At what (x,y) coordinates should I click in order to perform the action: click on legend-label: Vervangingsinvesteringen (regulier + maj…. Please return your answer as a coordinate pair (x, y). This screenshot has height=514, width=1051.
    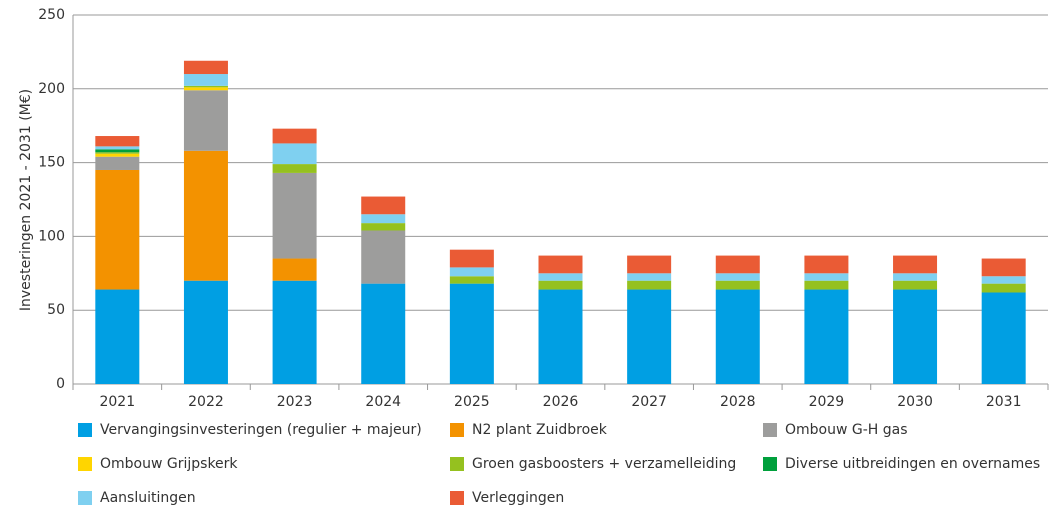
    Looking at the image, I should click on (261, 430).